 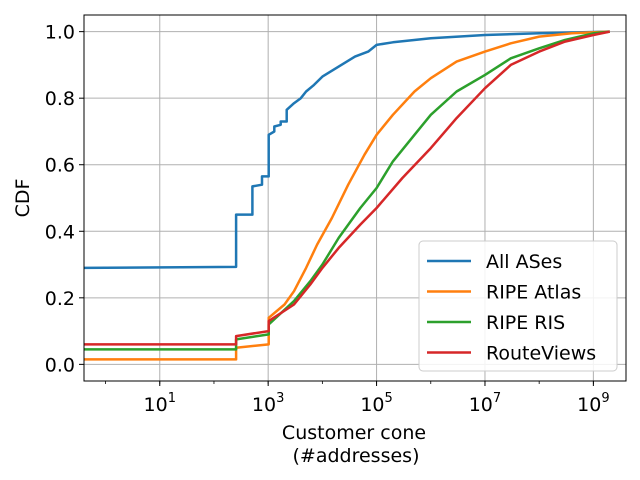 I want to click on y-tick-label: 0.4, so click(x=60, y=232).